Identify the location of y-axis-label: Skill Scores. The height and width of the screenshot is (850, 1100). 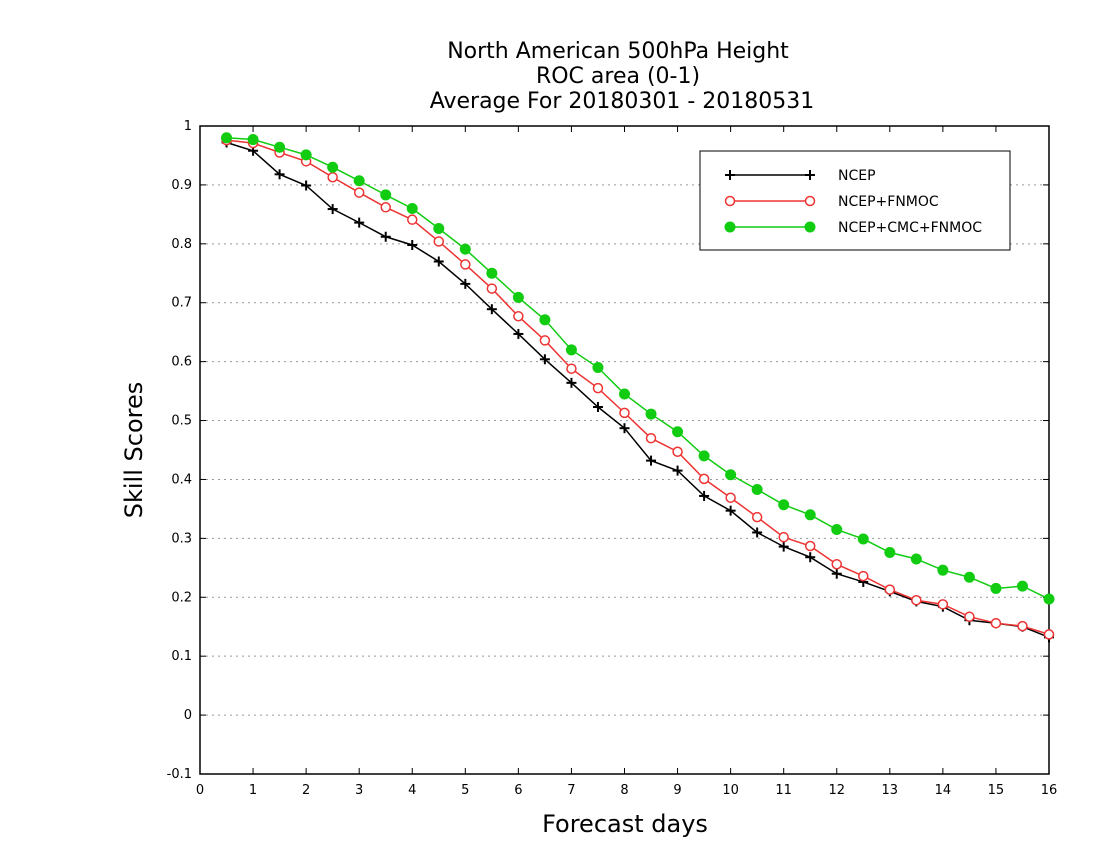
(134, 450).